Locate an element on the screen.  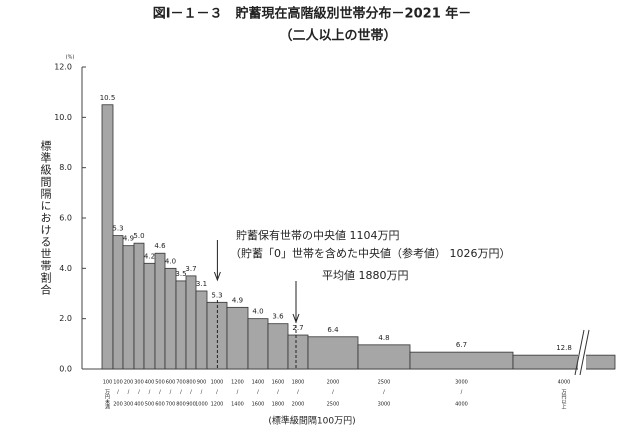
value-label: 12.8 is located at coordinates (564, 348).